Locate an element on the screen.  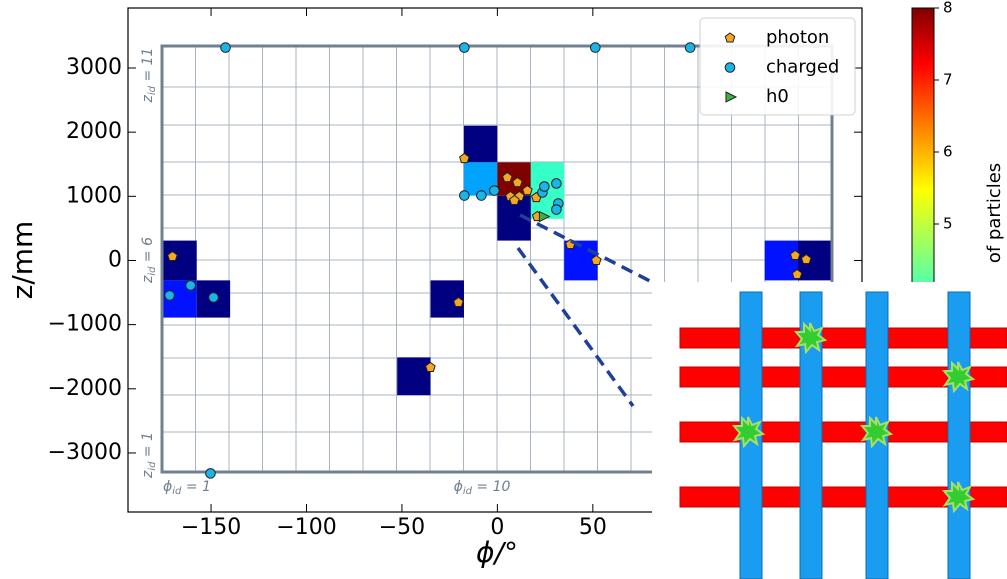
colorbar-tick-label: 8 is located at coordinates (948, 8).